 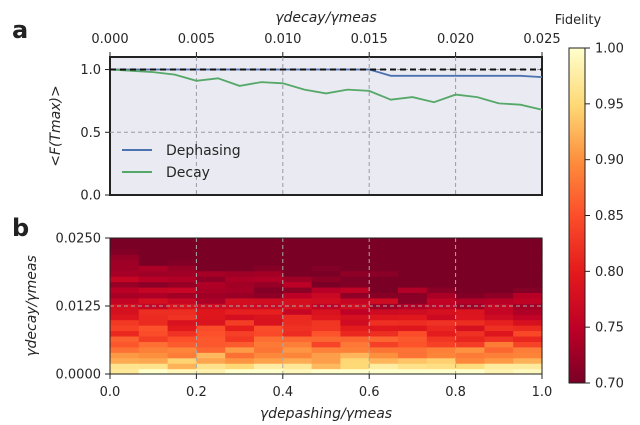 What do you see at coordinates (181, 162) in the screenshot?
I see `panel-a-legend: Dephasing Decay` at bounding box center [181, 162].